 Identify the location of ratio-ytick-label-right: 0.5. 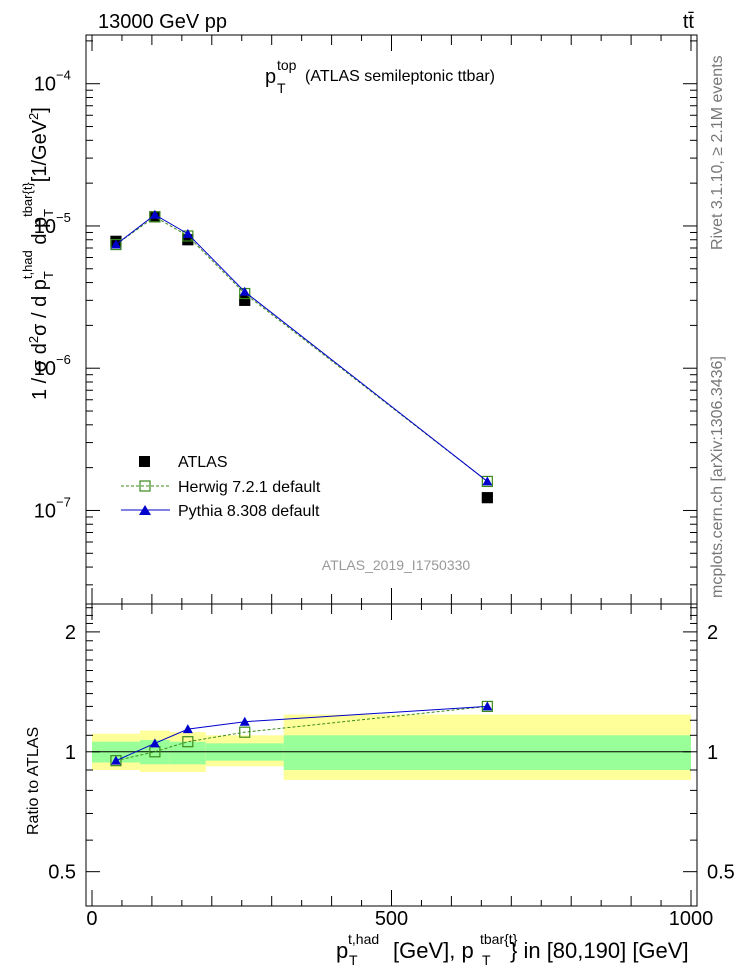
(721, 873).